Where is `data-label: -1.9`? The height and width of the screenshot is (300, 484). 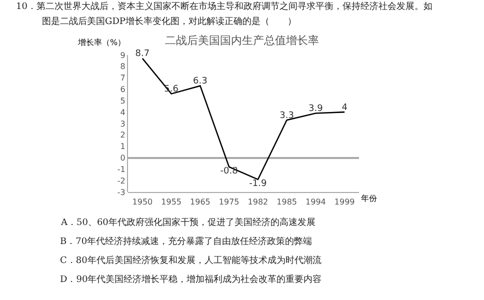
data-label: -1.9 is located at coordinates (258, 184).